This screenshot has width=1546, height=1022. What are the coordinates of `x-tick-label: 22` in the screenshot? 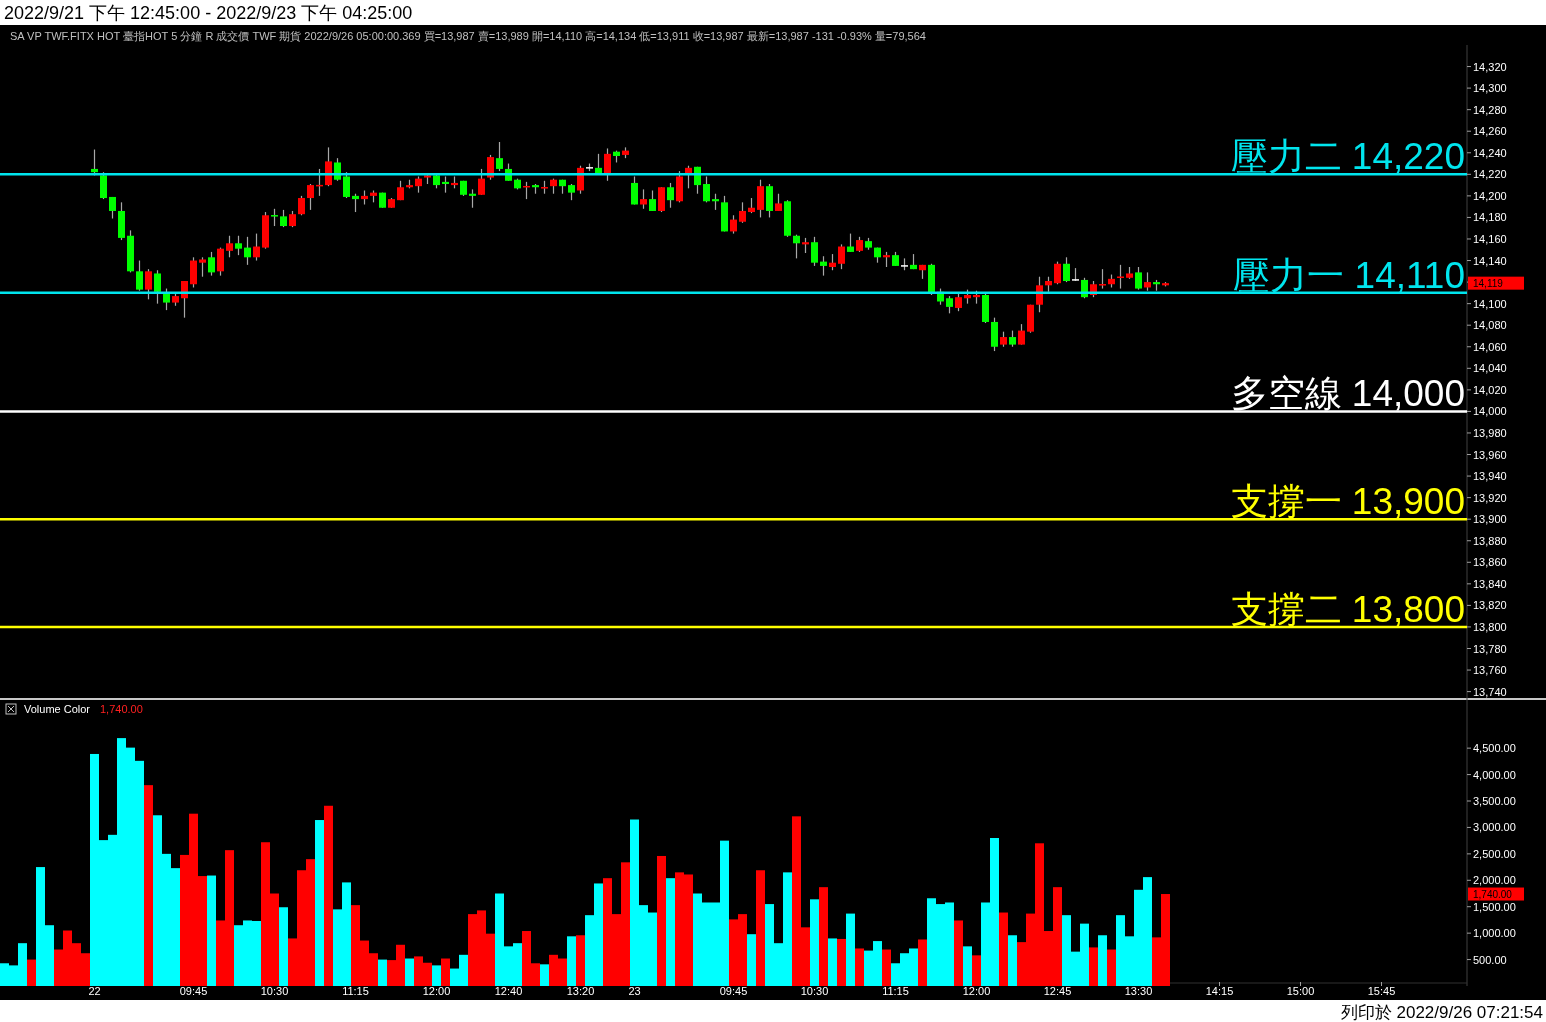 It's located at (94, 991).